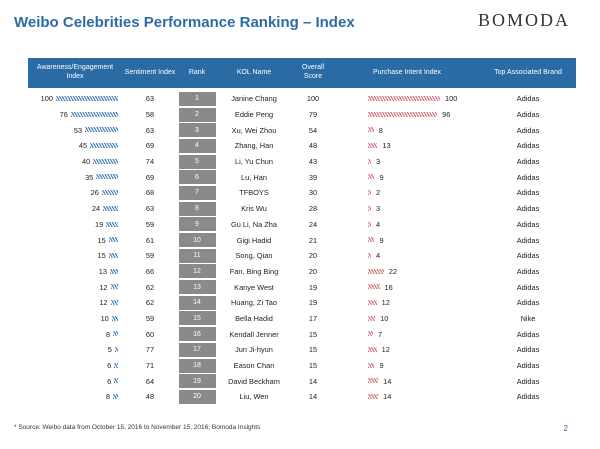 Image resolution: width=600 pixels, height=449 pixels. What do you see at coordinates (197, 349) in the screenshot?
I see `rank-cell-text: 17` at bounding box center [197, 349].